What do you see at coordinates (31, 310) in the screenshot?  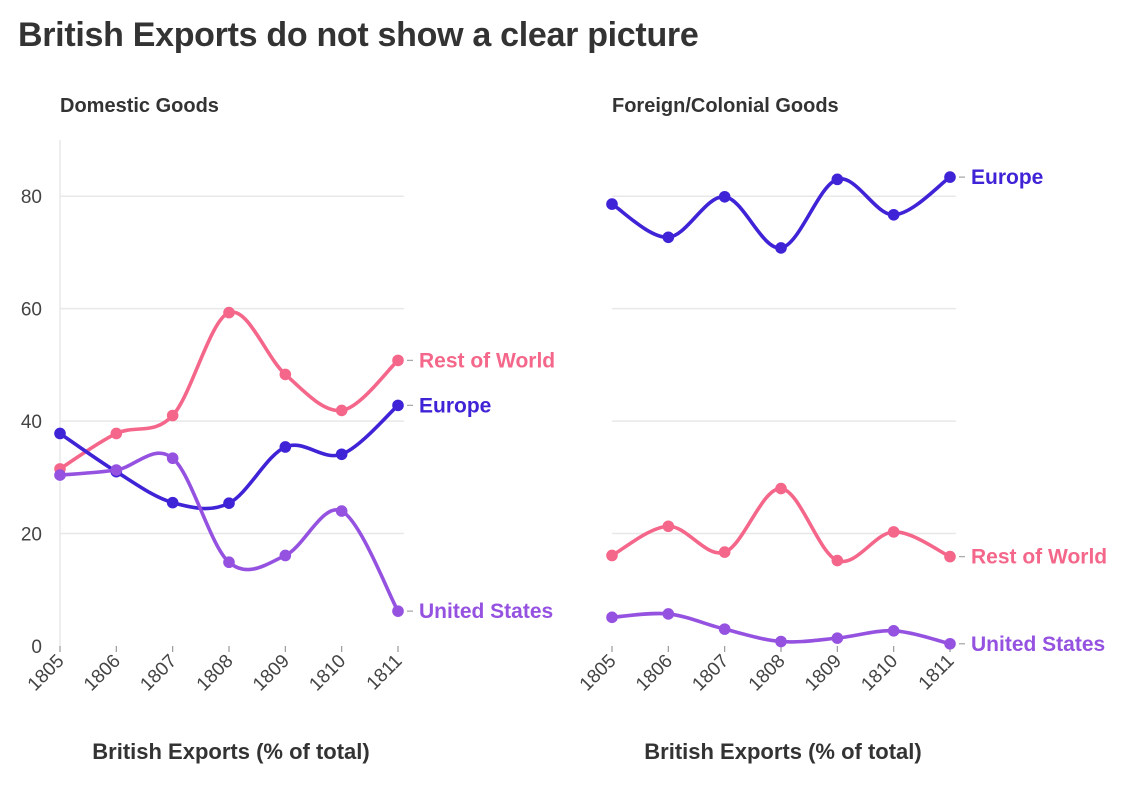 I see `y-tick-label: 60` at bounding box center [31, 310].